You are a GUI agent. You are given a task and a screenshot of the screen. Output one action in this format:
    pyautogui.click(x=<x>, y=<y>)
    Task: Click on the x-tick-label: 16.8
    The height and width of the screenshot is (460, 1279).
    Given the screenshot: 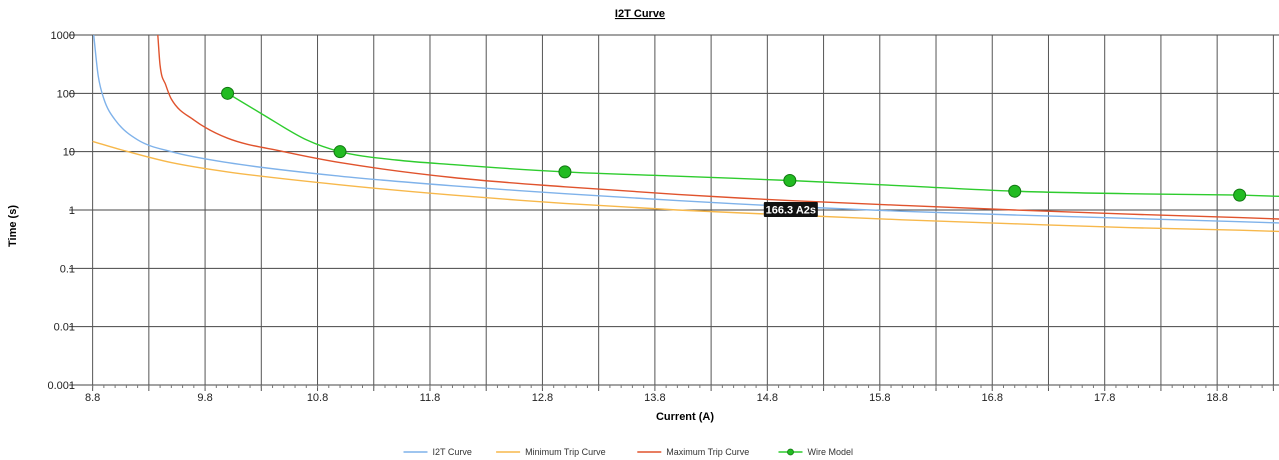 What is the action you would take?
    pyautogui.click(x=992, y=398)
    